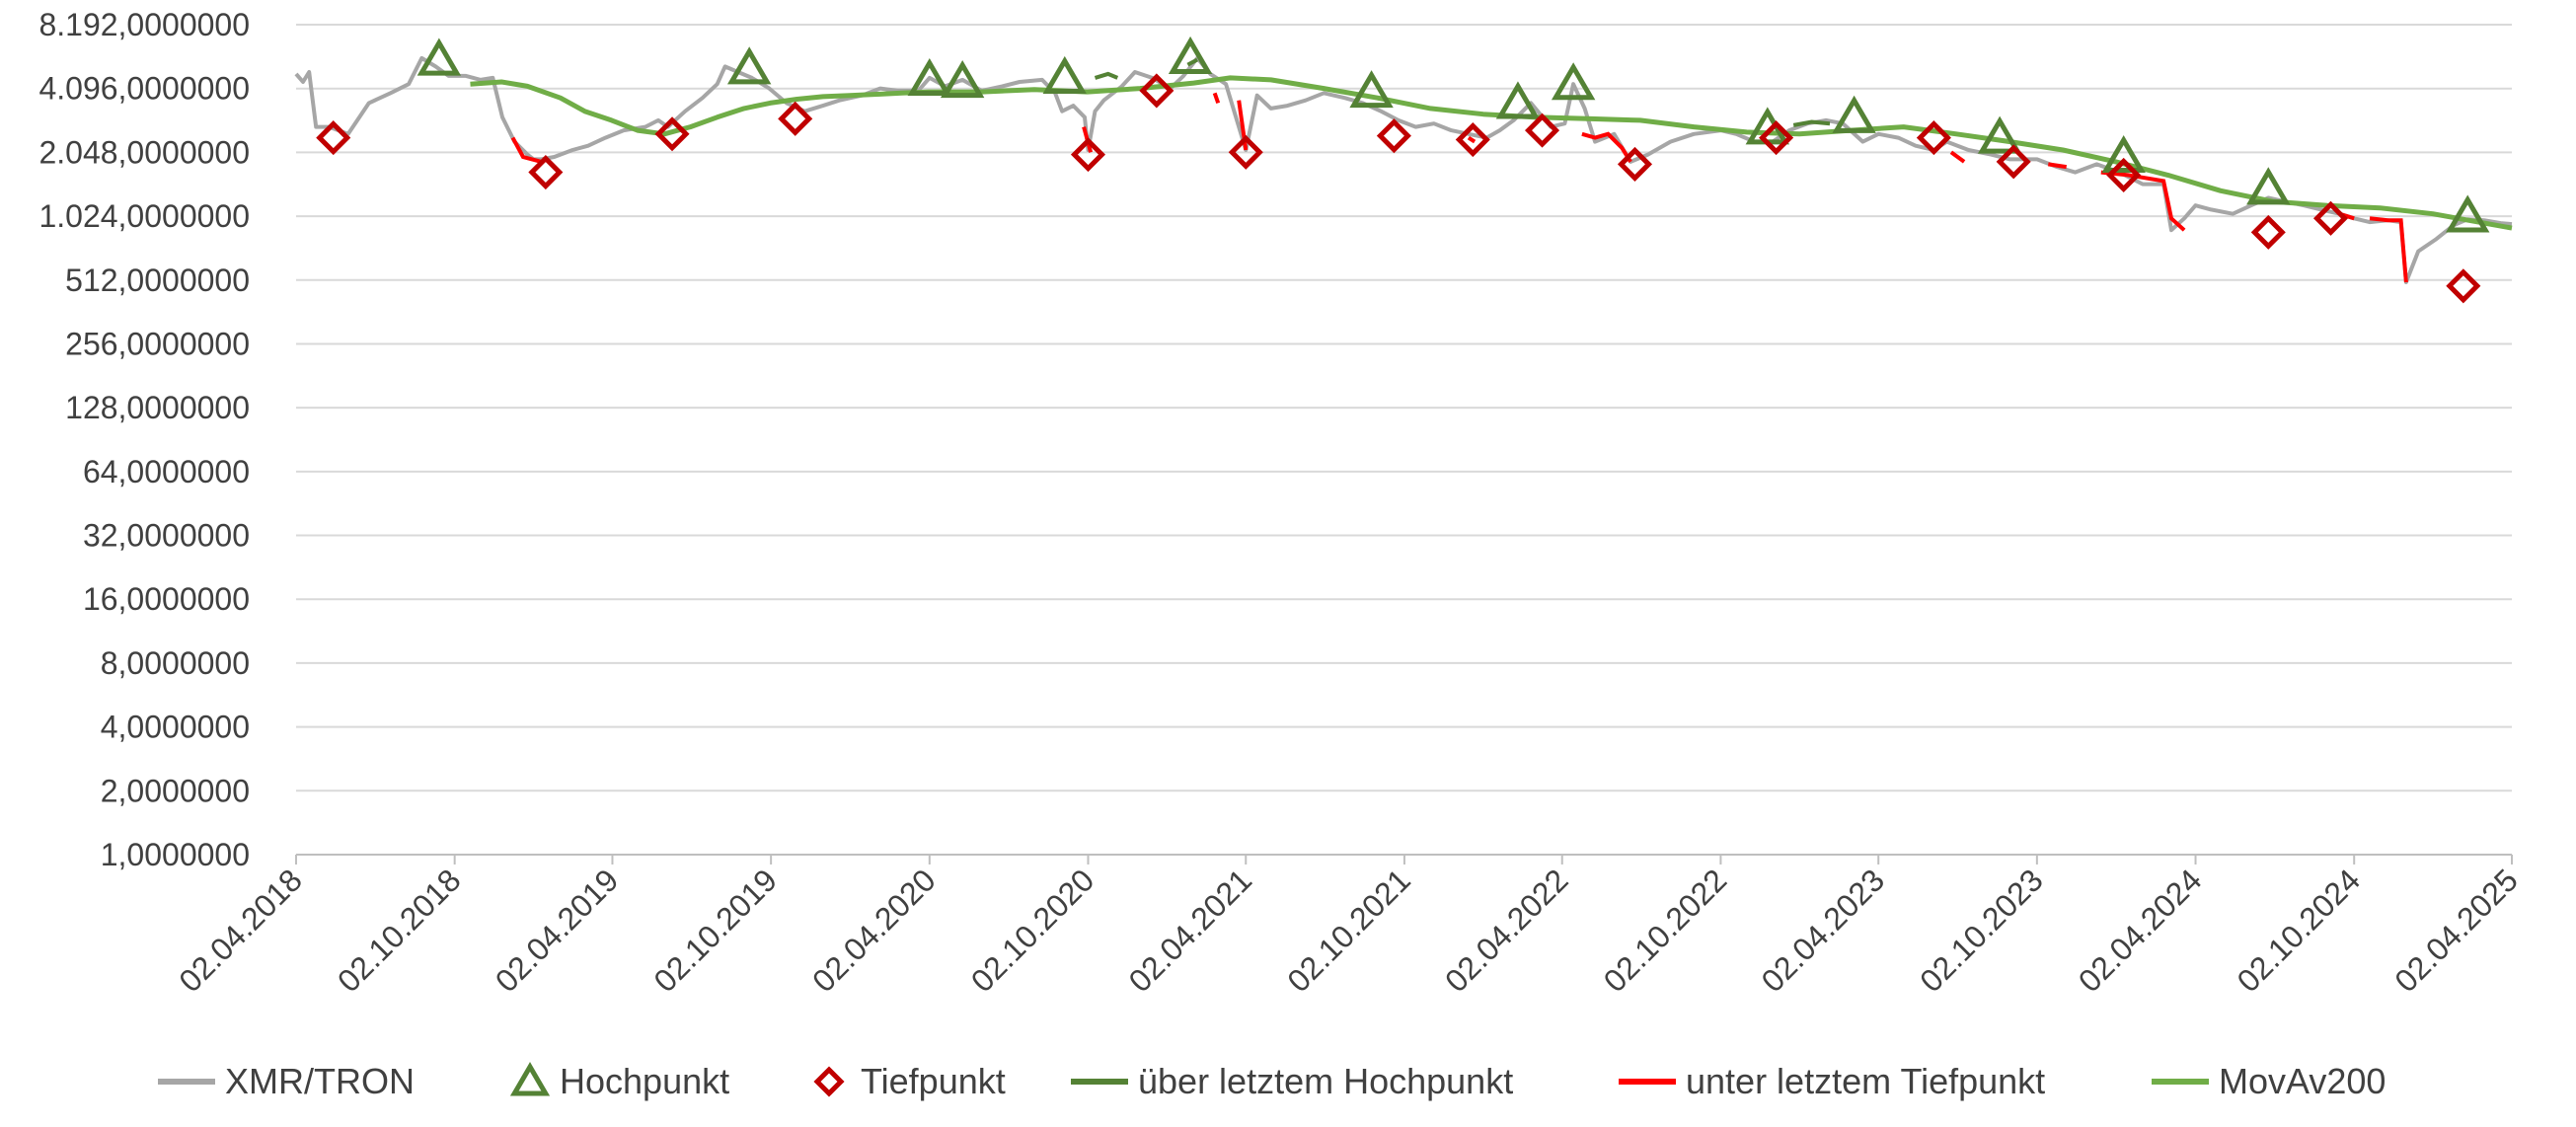 The height and width of the screenshot is (1127, 2576). I want to click on x-tick-label: 02.10.2021, so click(1348, 930).